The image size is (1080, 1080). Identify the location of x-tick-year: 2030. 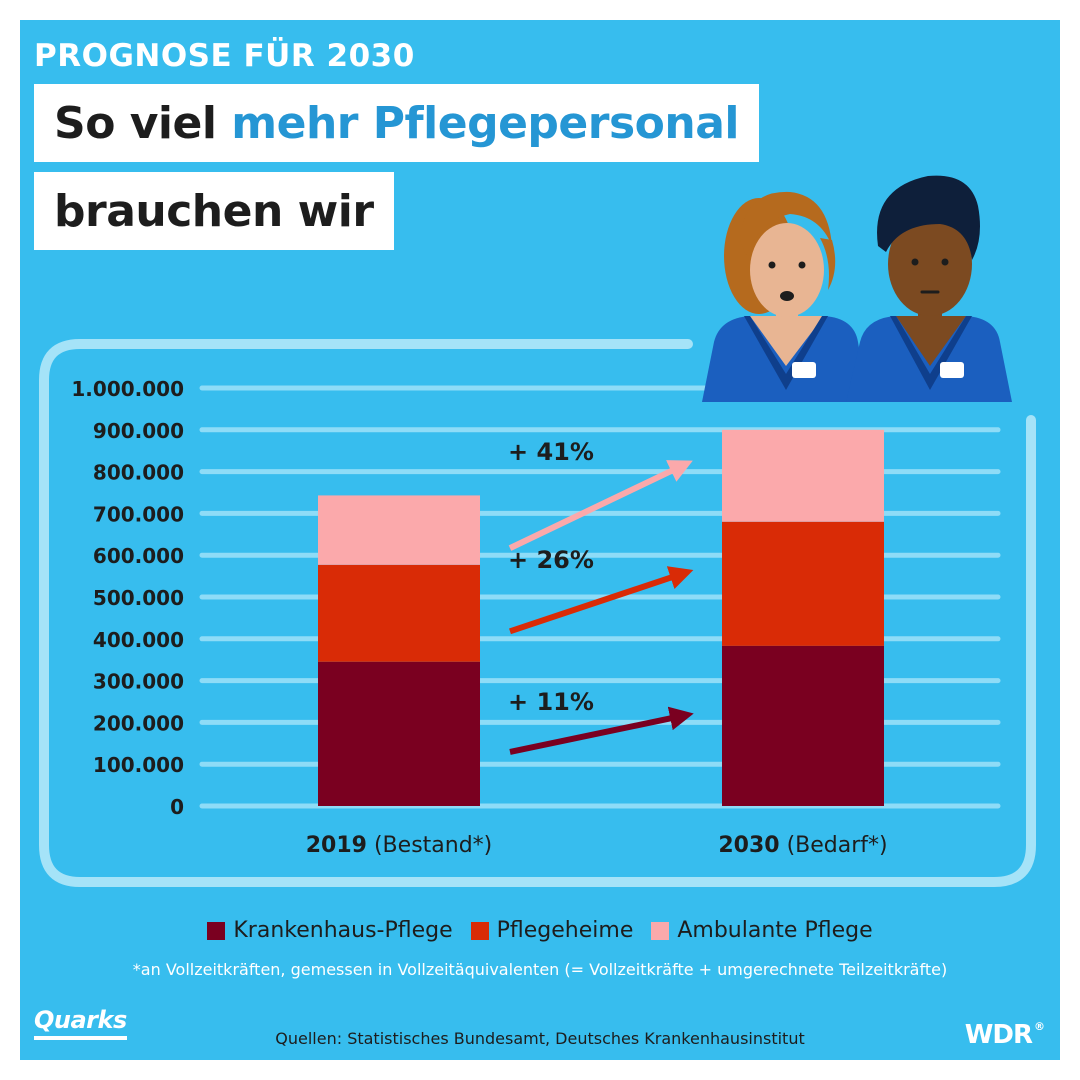
(748, 845).